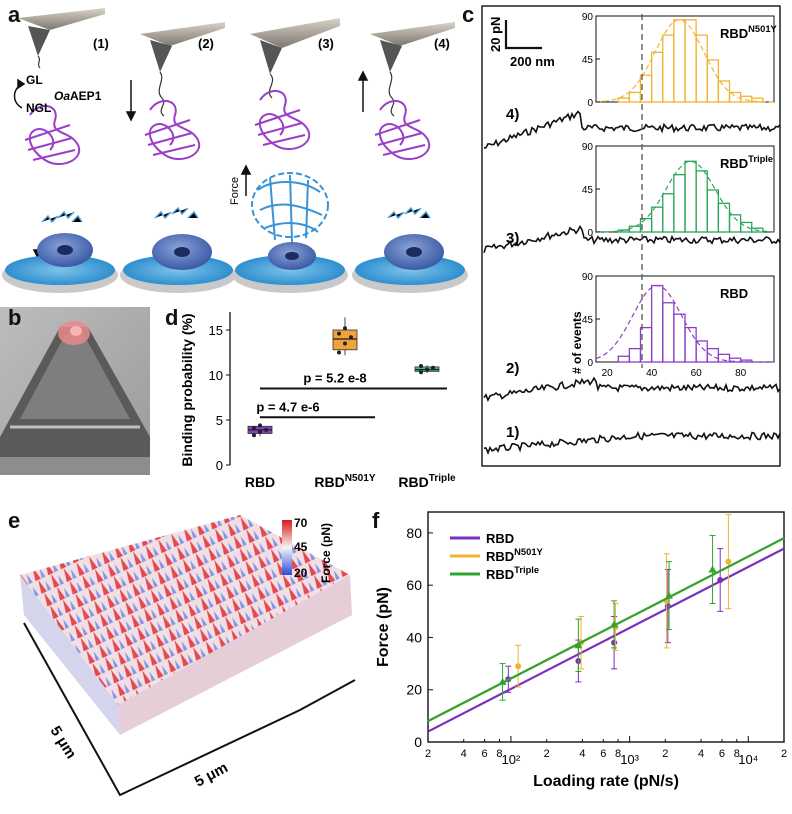  I want to click on gl-label: GL, so click(34, 80).